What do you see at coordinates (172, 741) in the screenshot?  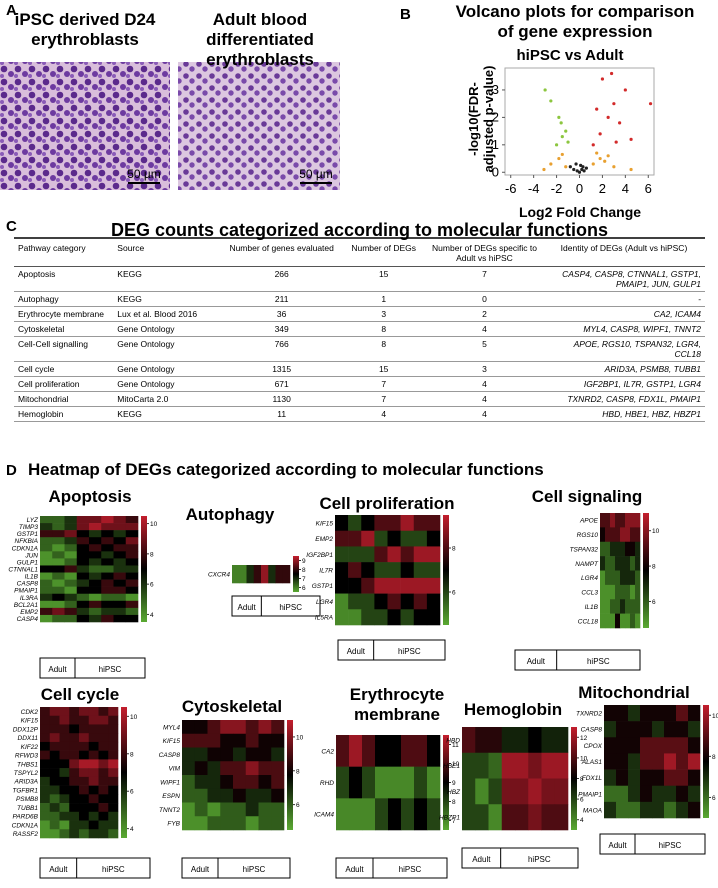 I see `row-label: KIF15` at bounding box center [172, 741].